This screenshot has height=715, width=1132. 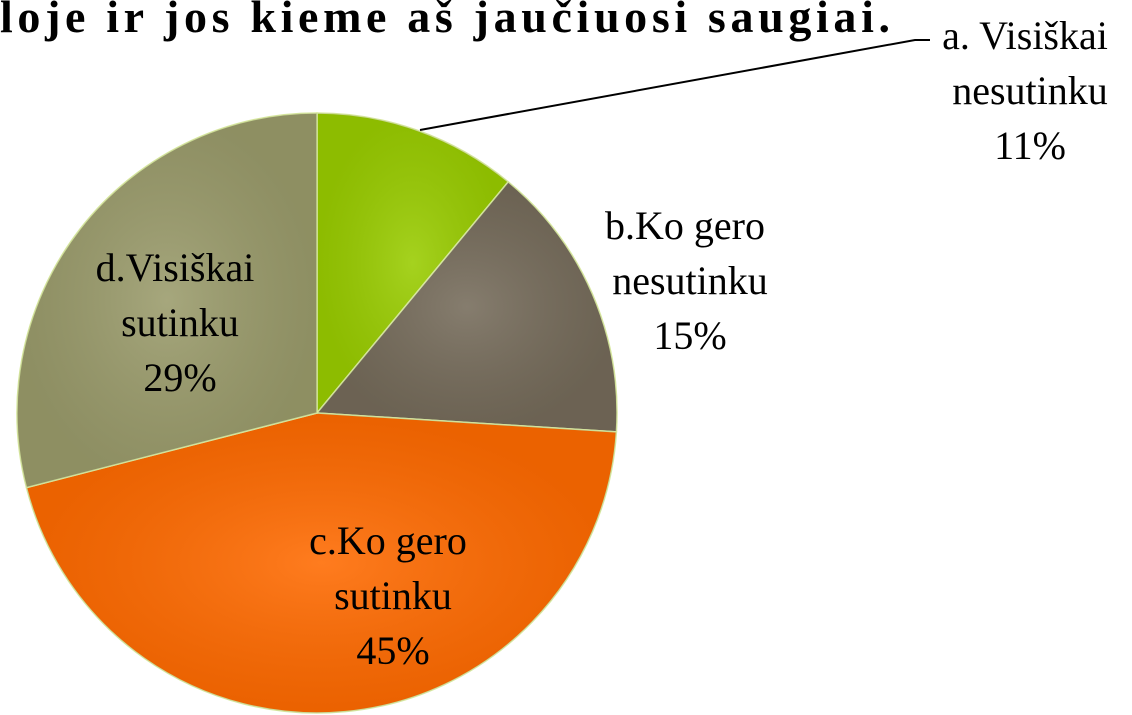 I want to click on category-label: d.Visiškai sutinku, so click(x=180, y=295).